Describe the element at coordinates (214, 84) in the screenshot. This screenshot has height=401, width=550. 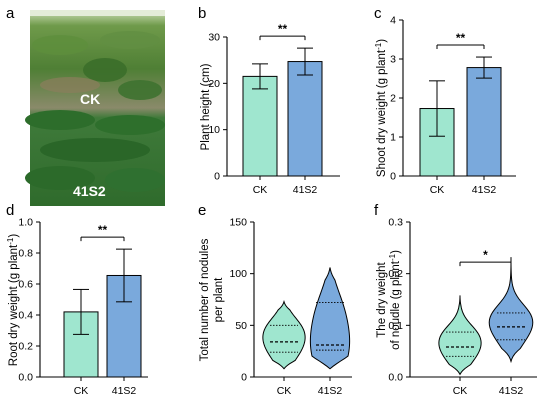
I see `y-tick-label-b: 20` at that location.